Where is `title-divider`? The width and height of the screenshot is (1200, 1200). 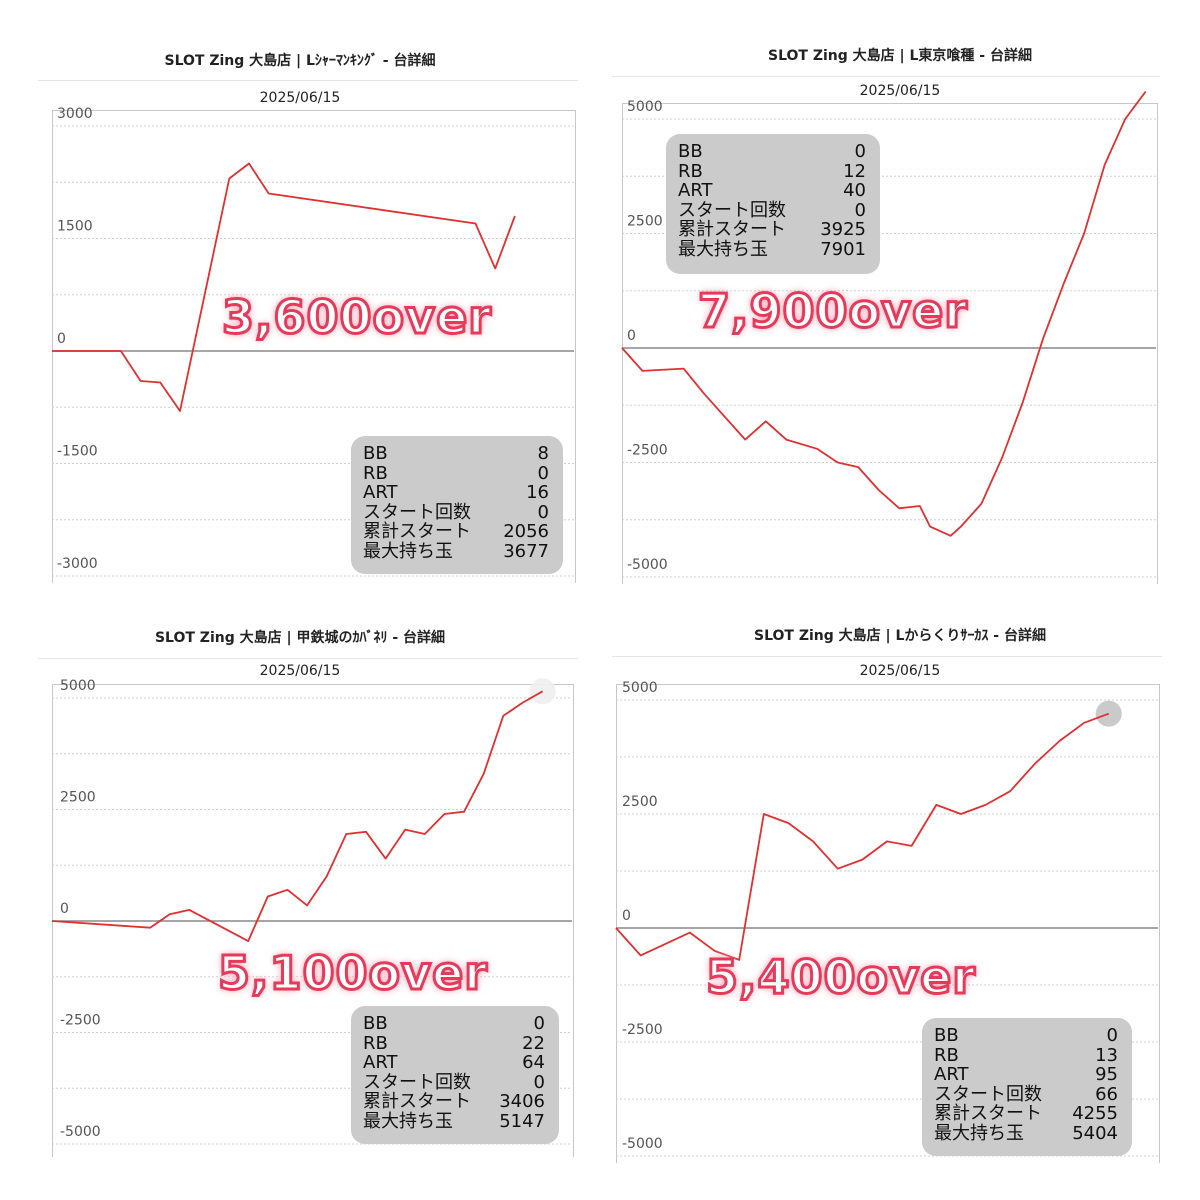
title-divider is located at coordinates (308, 80).